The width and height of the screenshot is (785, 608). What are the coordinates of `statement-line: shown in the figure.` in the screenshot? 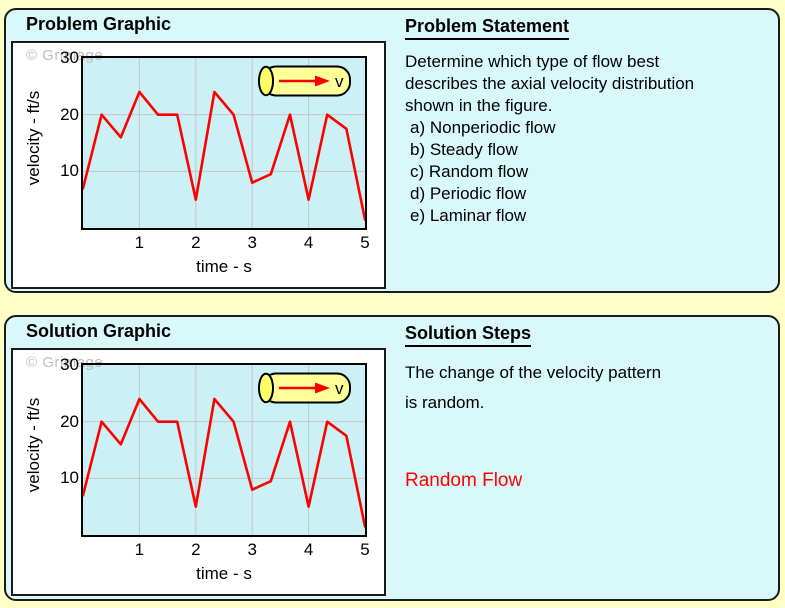 It's located at (479, 105).